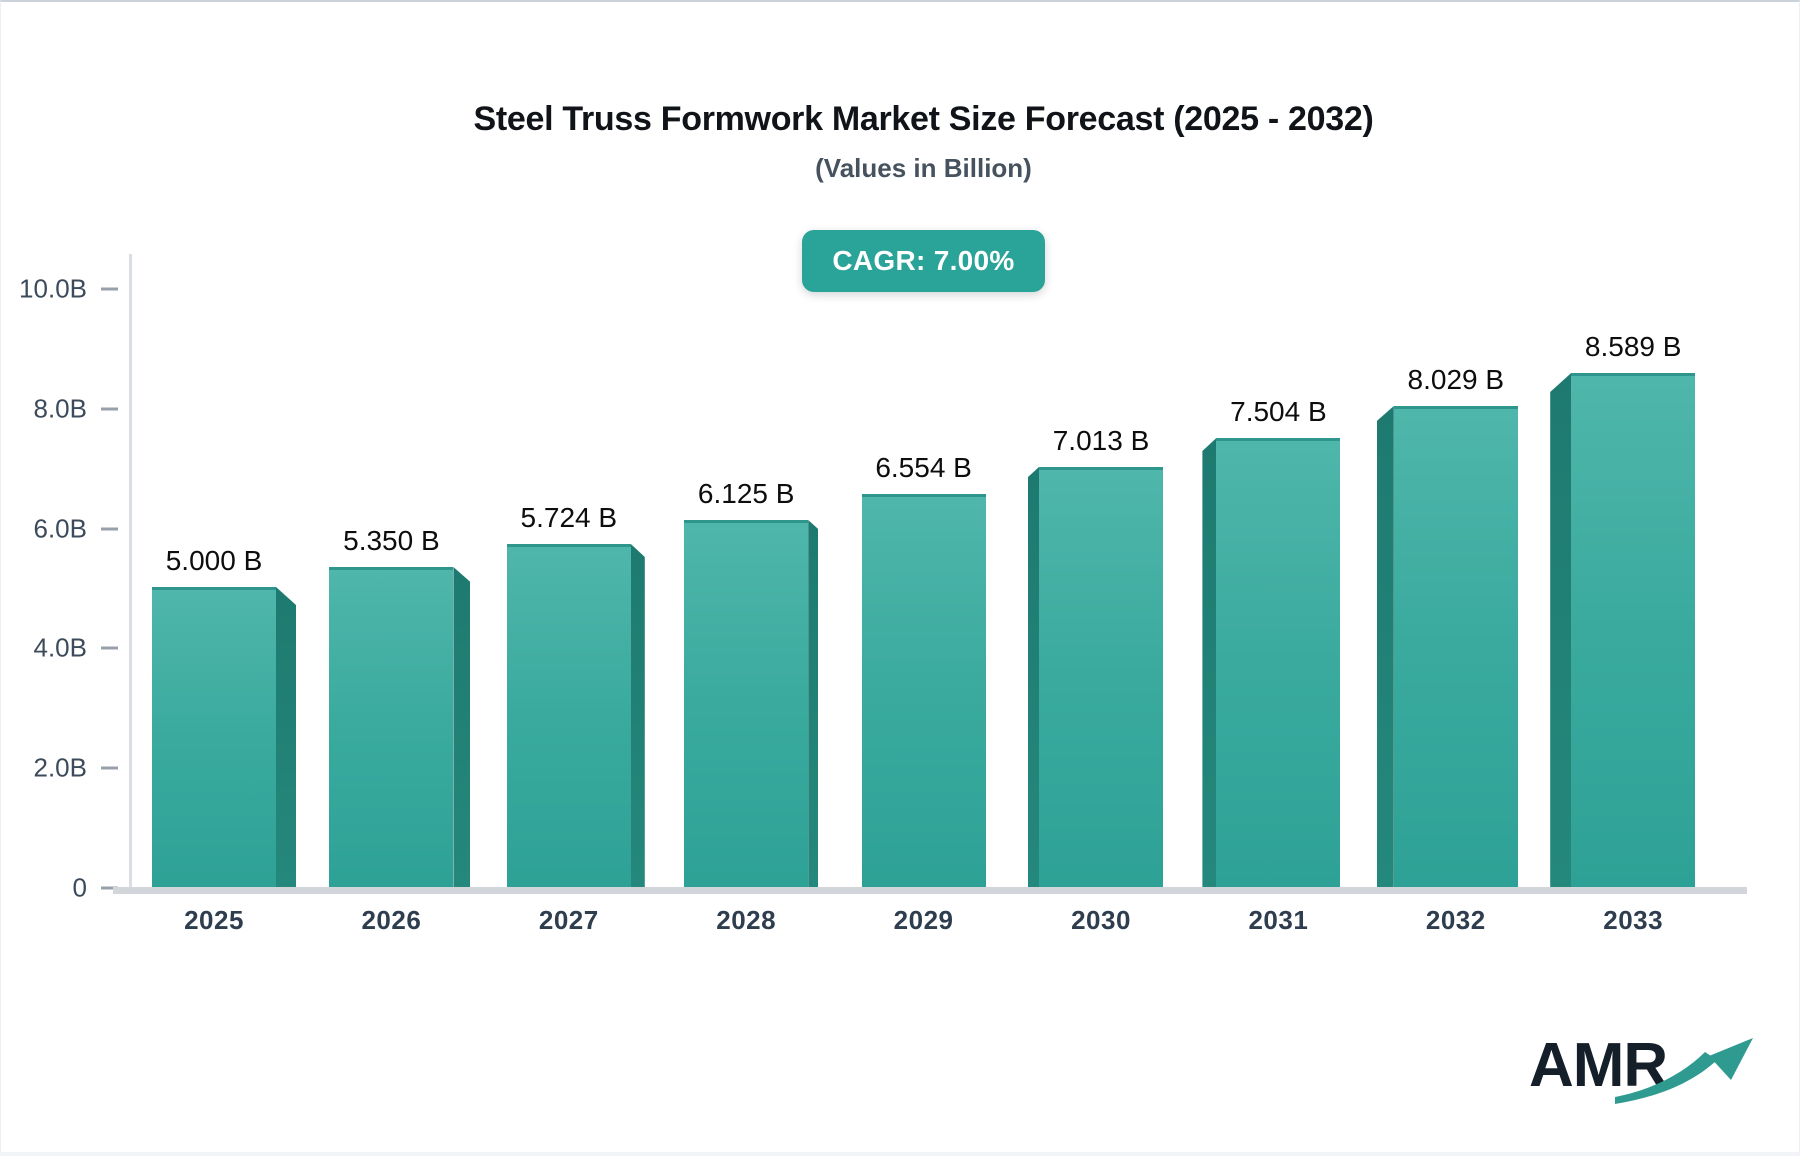  What do you see at coordinates (568, 715) in the screenshot?
I see `bar-2027` at bounding box center [568, 715].